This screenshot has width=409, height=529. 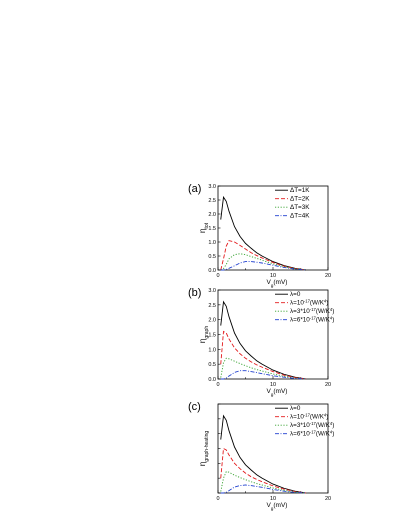 I want to click on legend-label: ΔT=1K, so click(x=300, y=190).